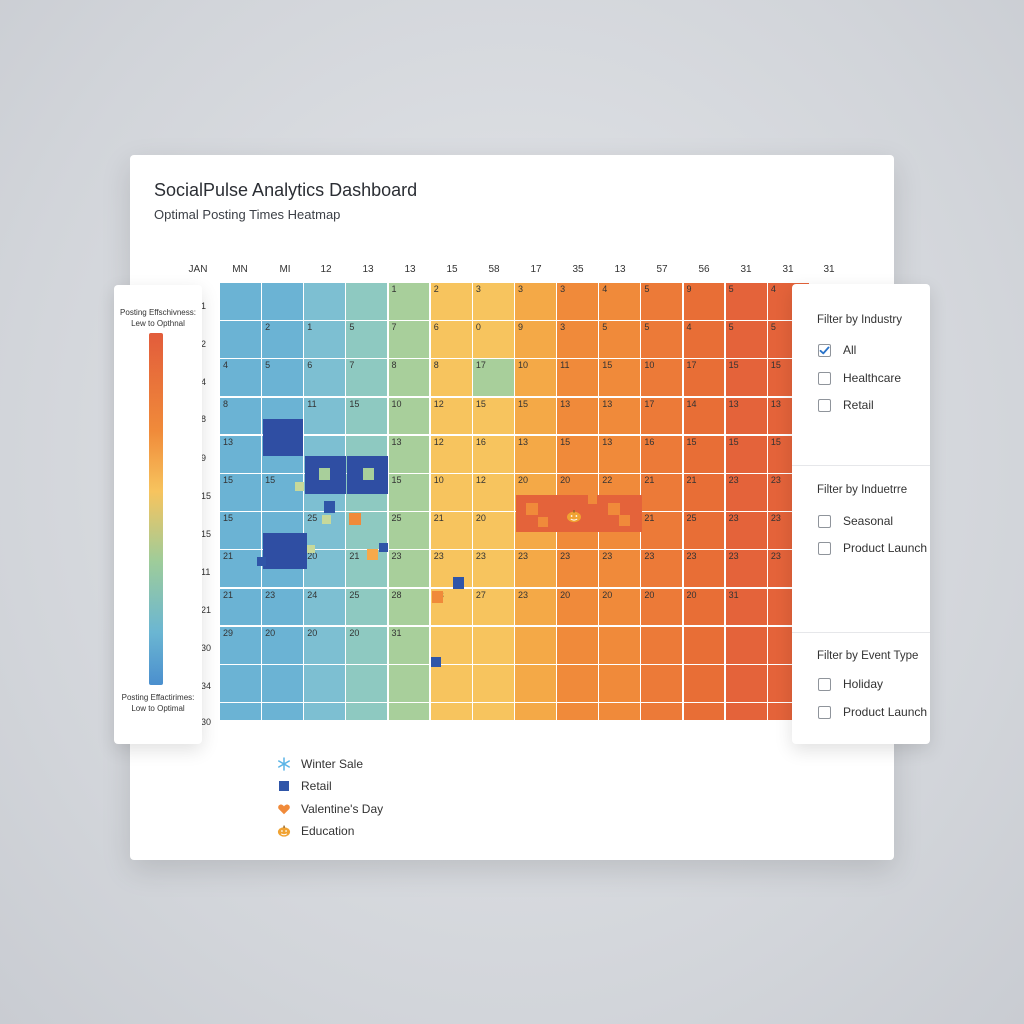  What do you see at coordinates (451, 416) in the screenshot?
I see `heatmap-cell: 12` at bounding box center [451, 416].